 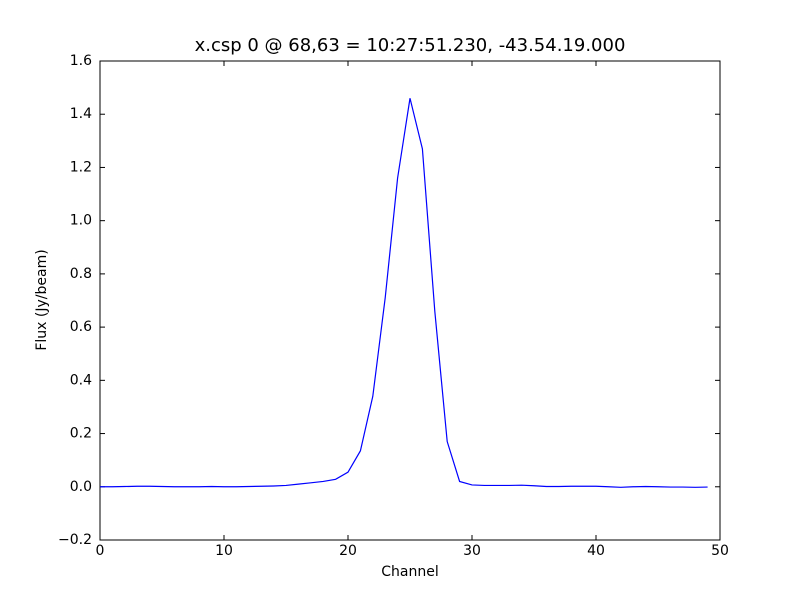 I want to click on y-tick-label: 0.4, so click(x=81, y=380).